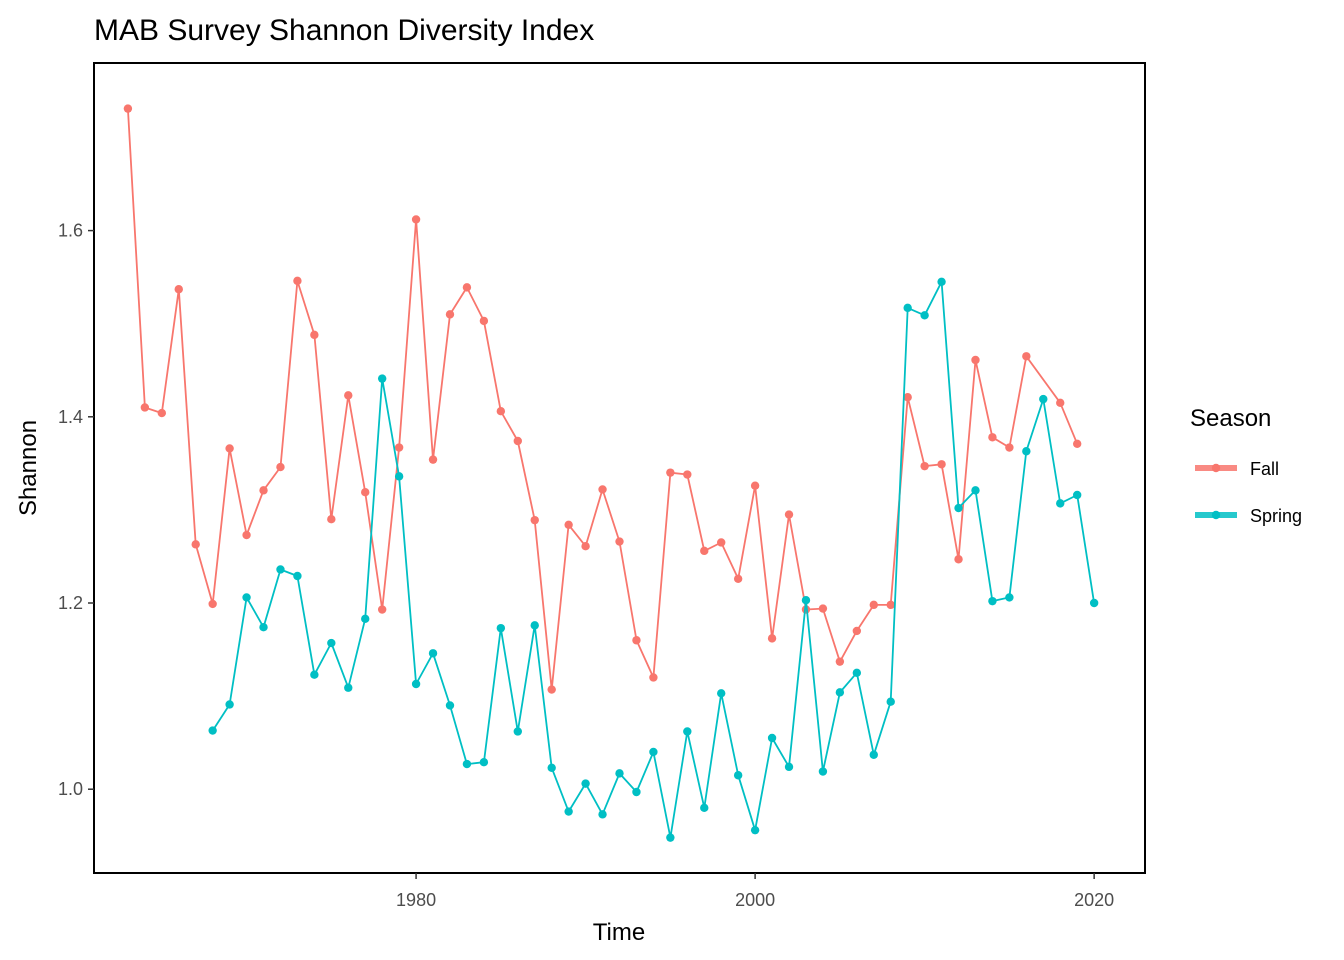 This screenshot has width=1344, height=960. What do you see at coordinates (70, 417) in the screenshot?
I see `y-tick-label: 1.4` at bounding box center [70, 417].